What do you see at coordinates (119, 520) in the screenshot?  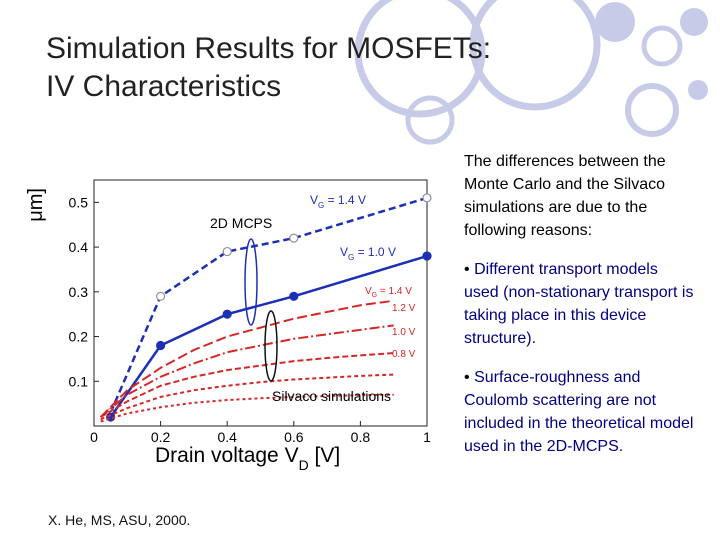 I see `citation-footnote: X. He, MS, ASU, 2000.` at bounding box center [119, 520].